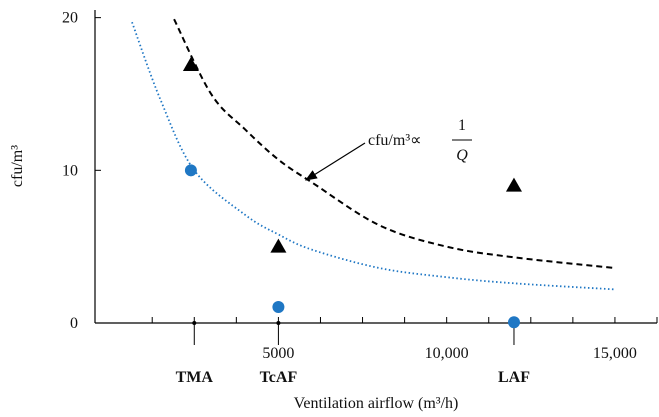  What do you see at coordinates (462, 155) in the screenshot?
I see `annotation-denominator: Q` at bounding box center [462, 155].